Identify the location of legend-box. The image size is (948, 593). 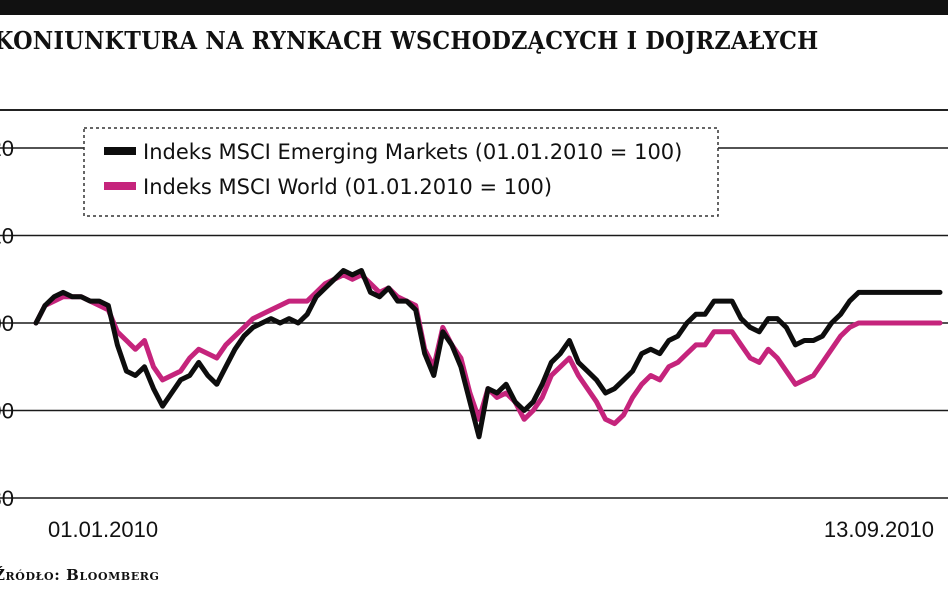
(401, 172).